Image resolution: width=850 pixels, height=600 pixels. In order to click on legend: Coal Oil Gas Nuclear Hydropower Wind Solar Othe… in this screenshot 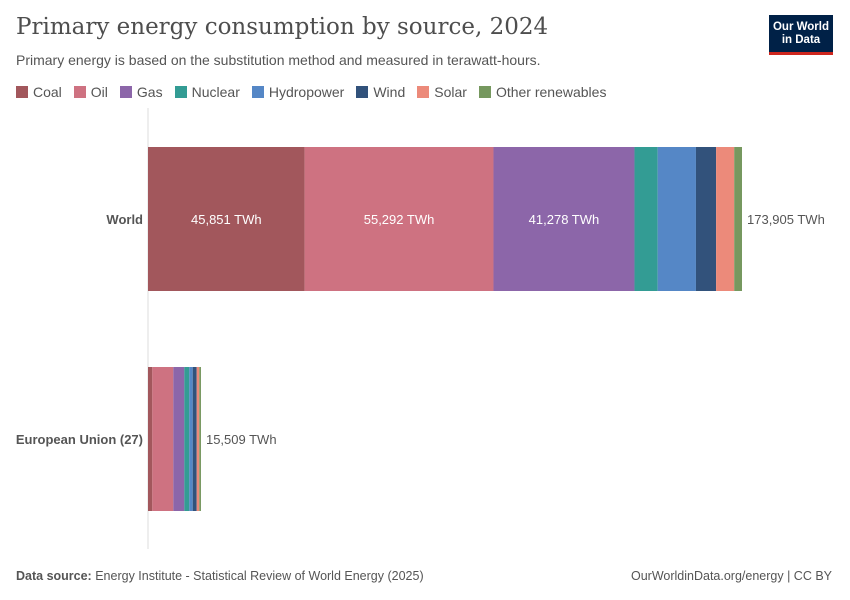, I will do `click(311, 92)`.